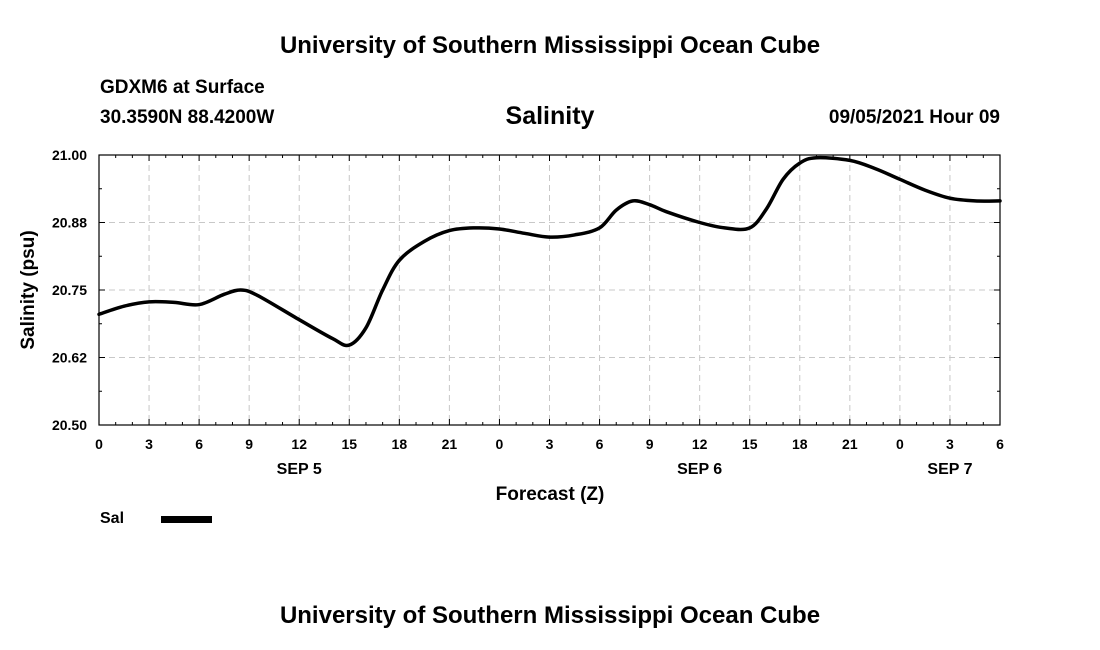 This screenshot has width=1100, height=650. Describe the element at coordinates (28, 289) in the screenshot. I see `y-axis-title: Salinity (psu)` at that location.